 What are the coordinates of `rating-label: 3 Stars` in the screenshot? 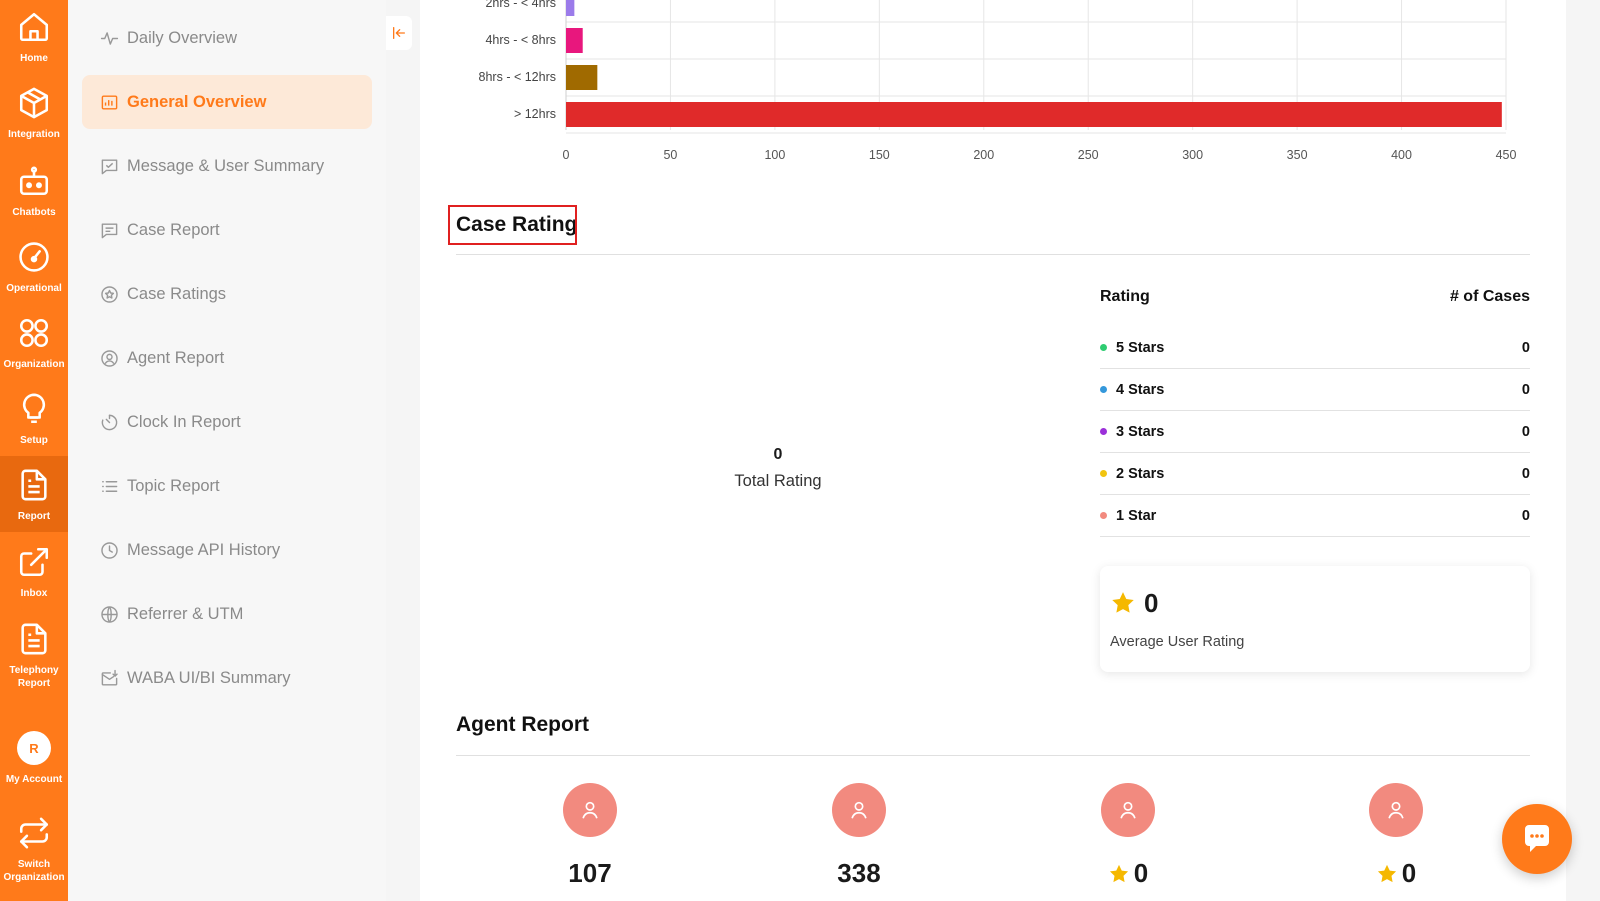 It's located at (1140, 431).